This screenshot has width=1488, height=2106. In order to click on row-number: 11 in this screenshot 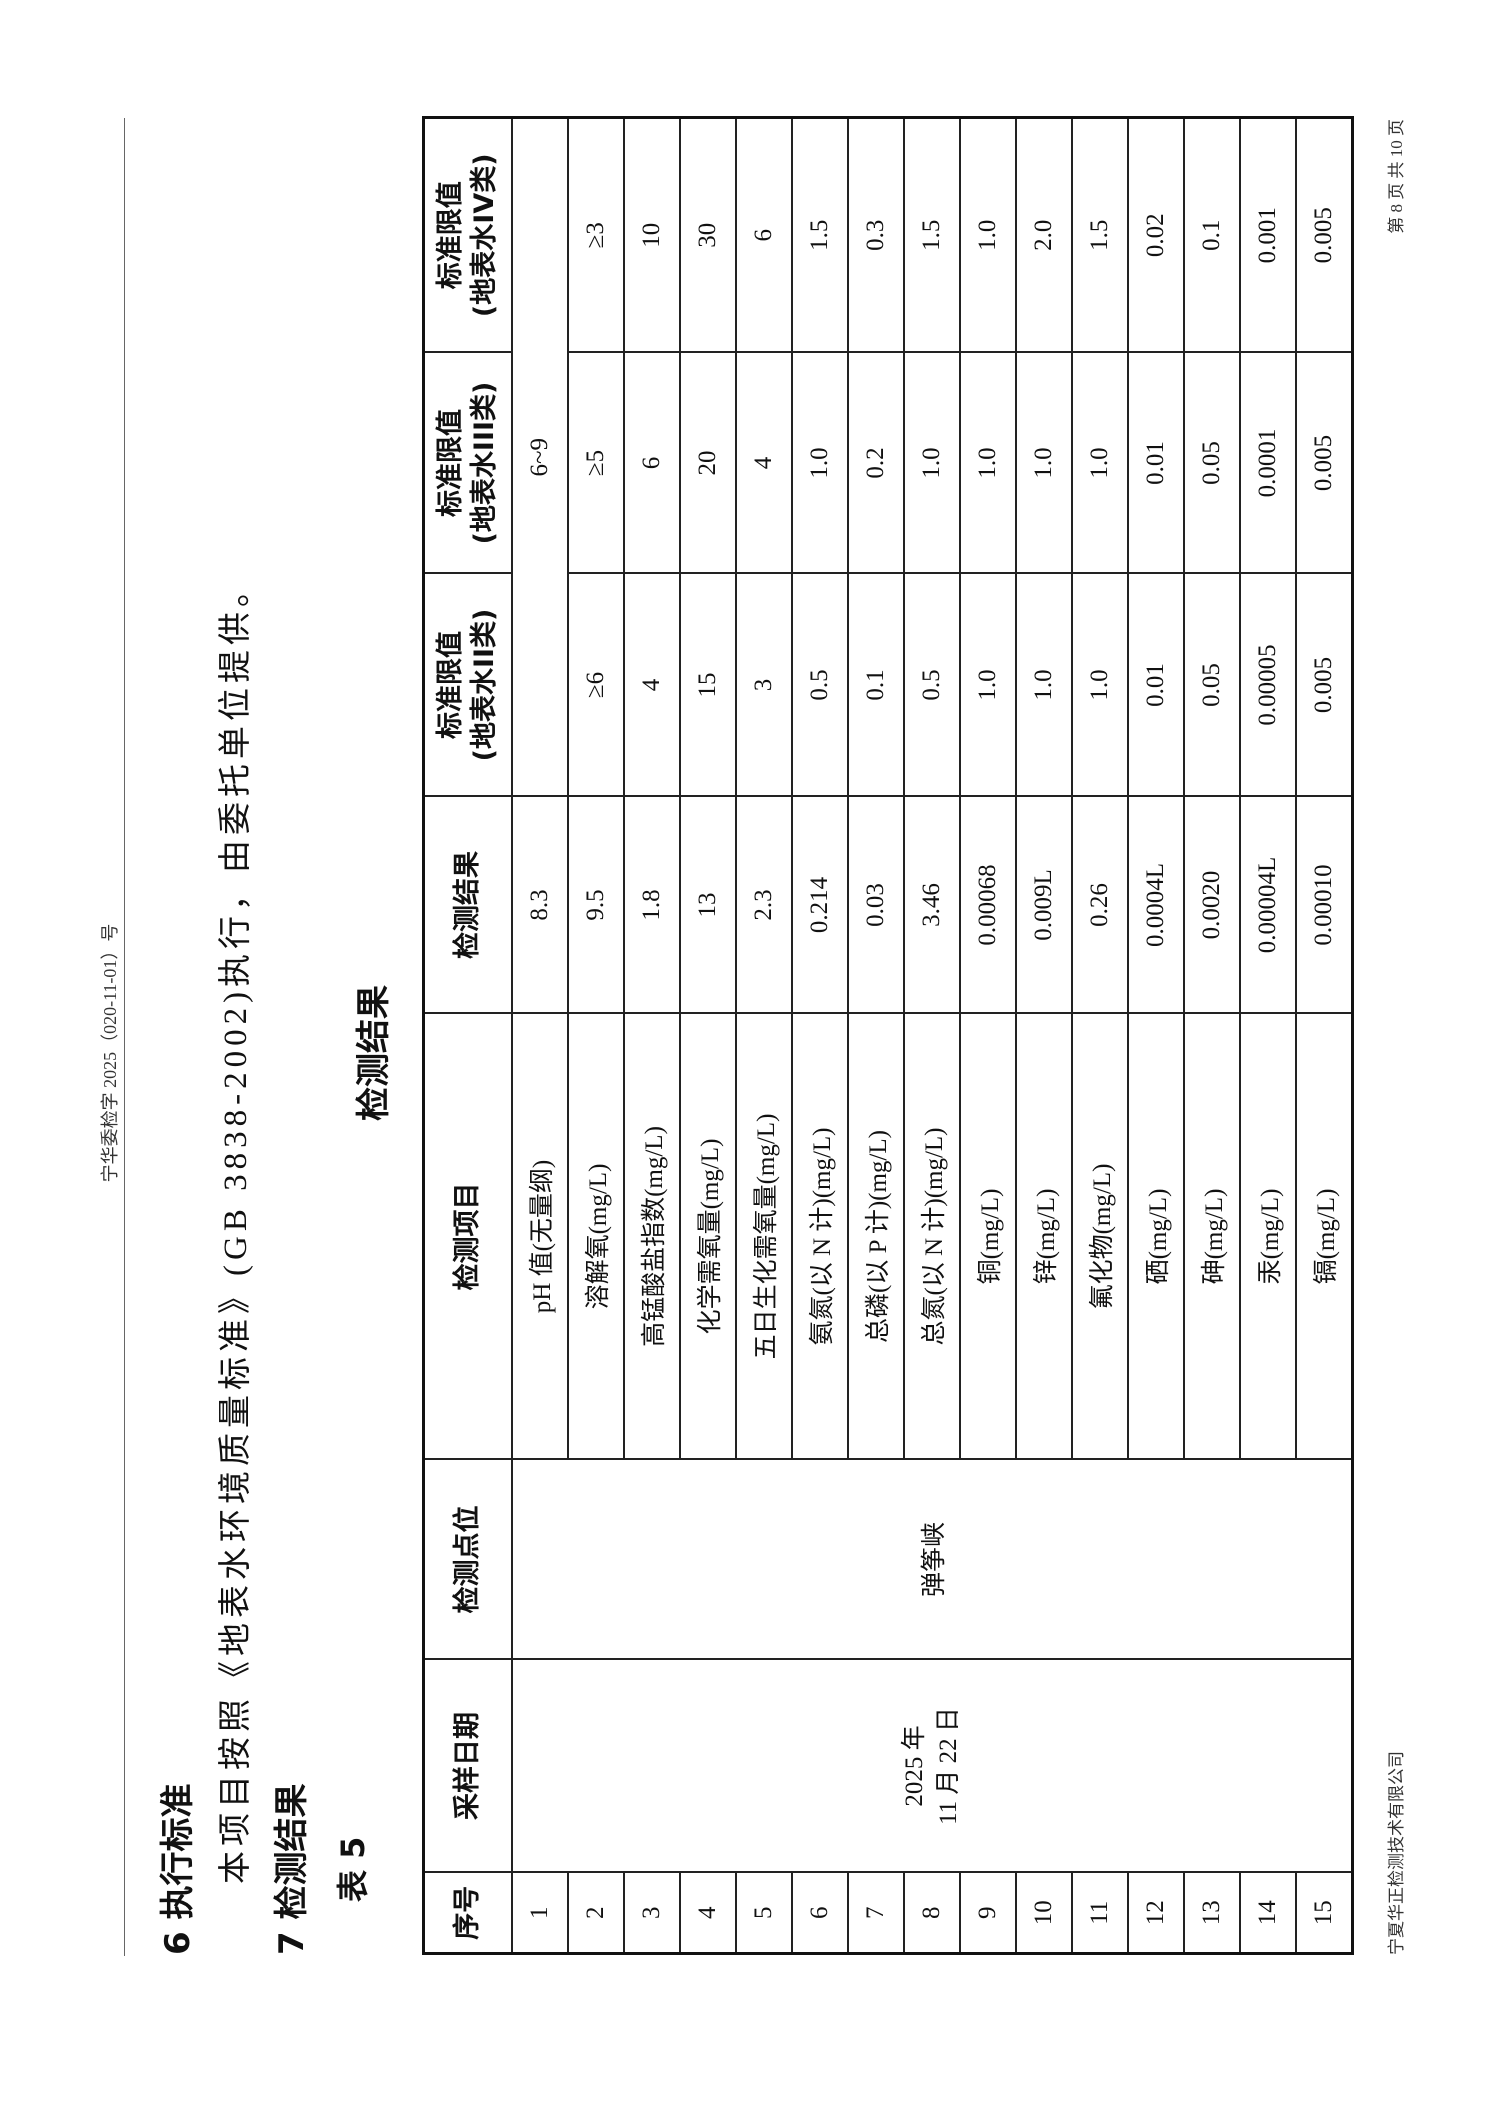, I will do `click(1100, 1913)`.